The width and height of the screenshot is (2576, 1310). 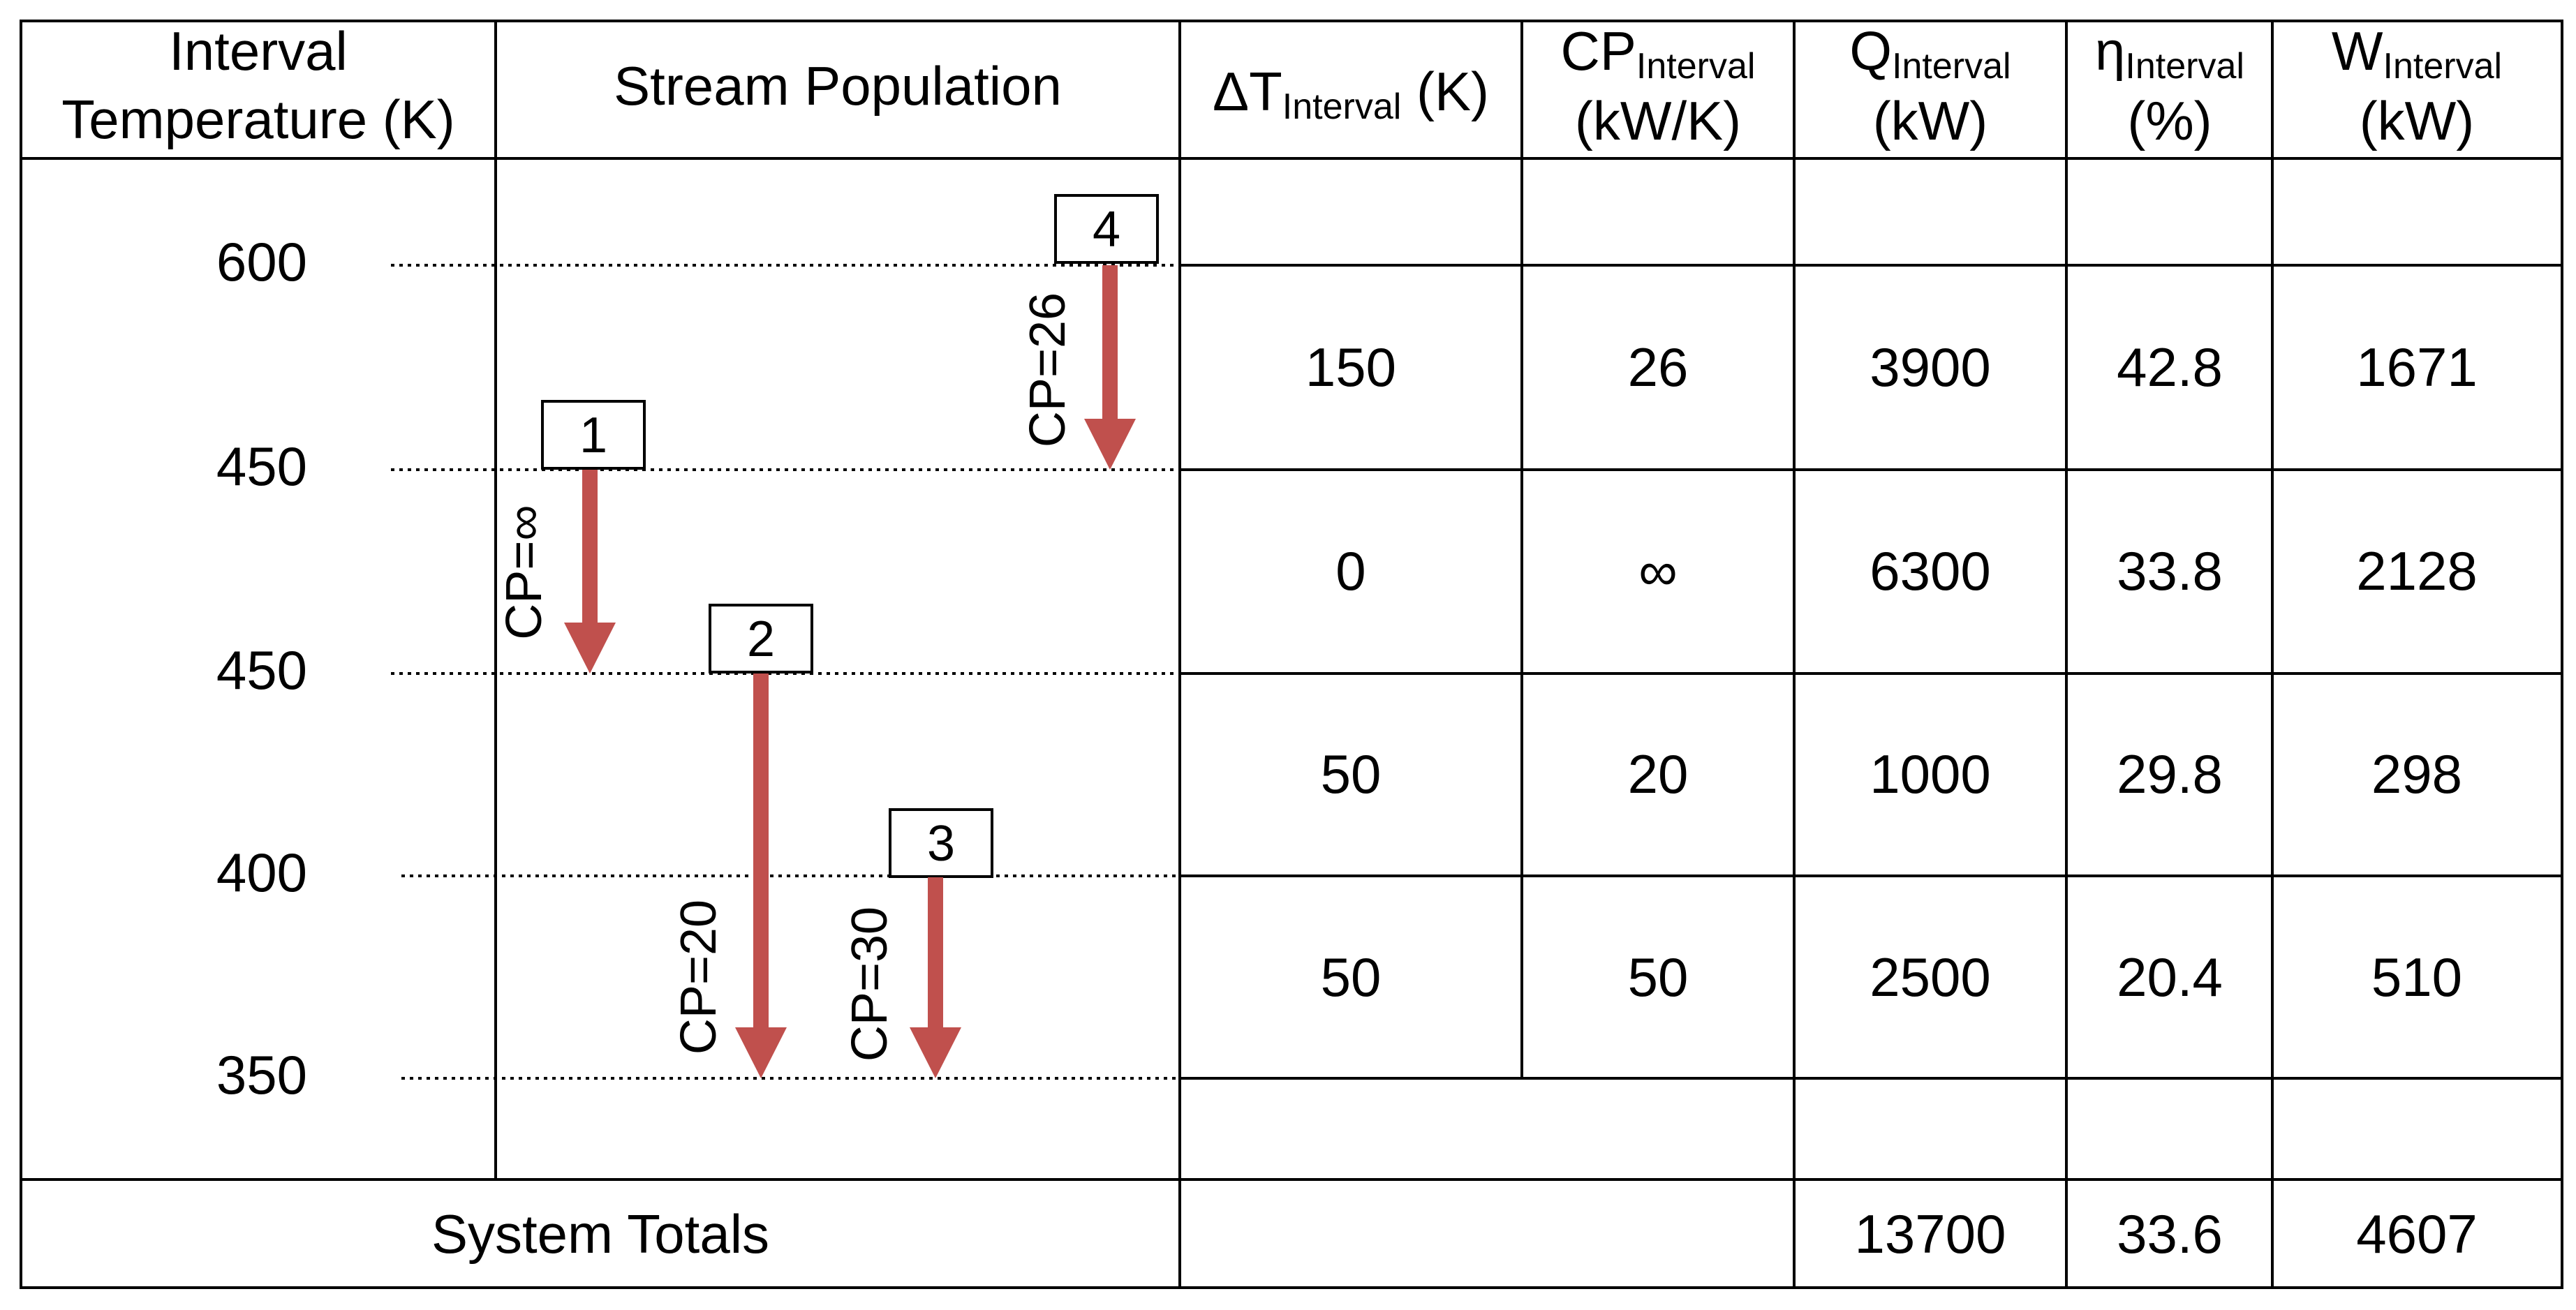 What do you see at coordinates (524, 572) in the screenshot?
I see `stream-cp-label: CP=∞` at bounding box center [524, 572].